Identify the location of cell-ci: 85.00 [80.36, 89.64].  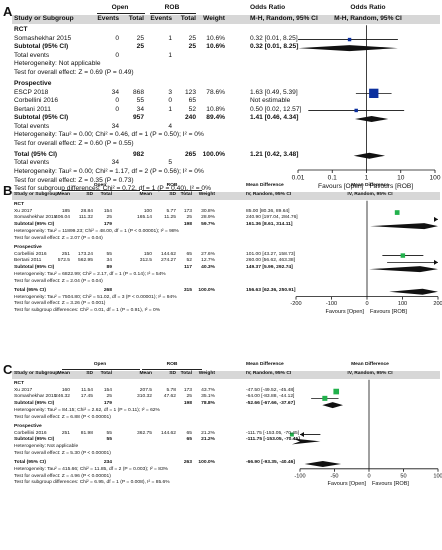
(268, 211).